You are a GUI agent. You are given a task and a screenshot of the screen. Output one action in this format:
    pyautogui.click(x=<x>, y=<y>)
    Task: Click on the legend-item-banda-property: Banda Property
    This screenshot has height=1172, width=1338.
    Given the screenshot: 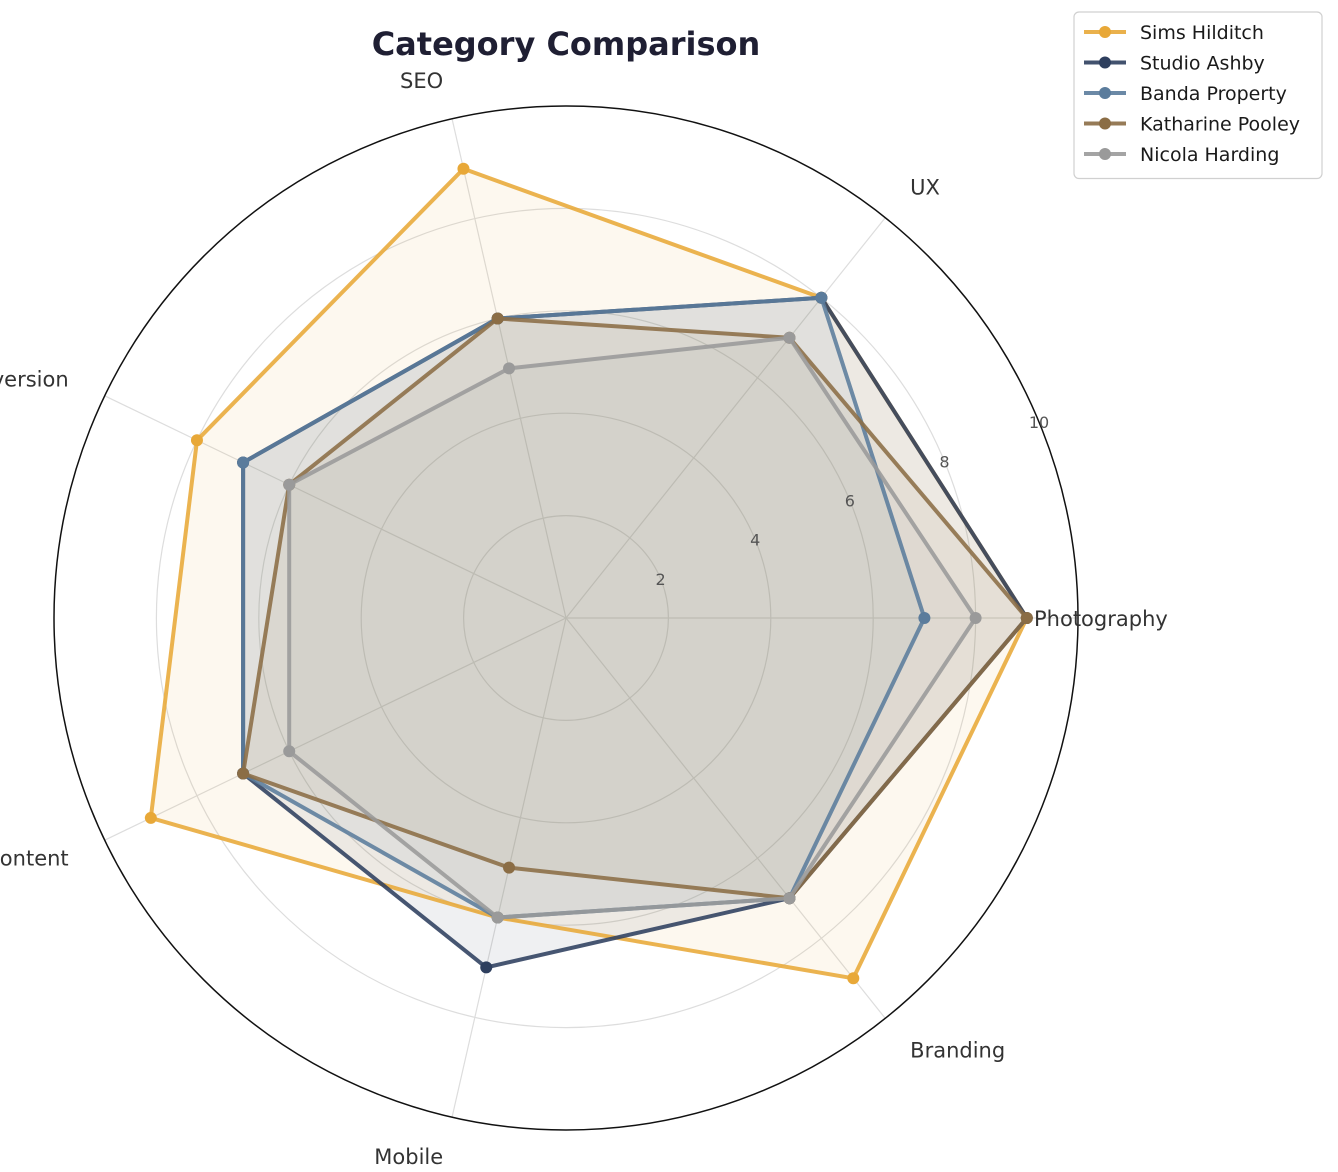 What is the action you would take?
    pyautogui.click(x=1185, y=94)
    